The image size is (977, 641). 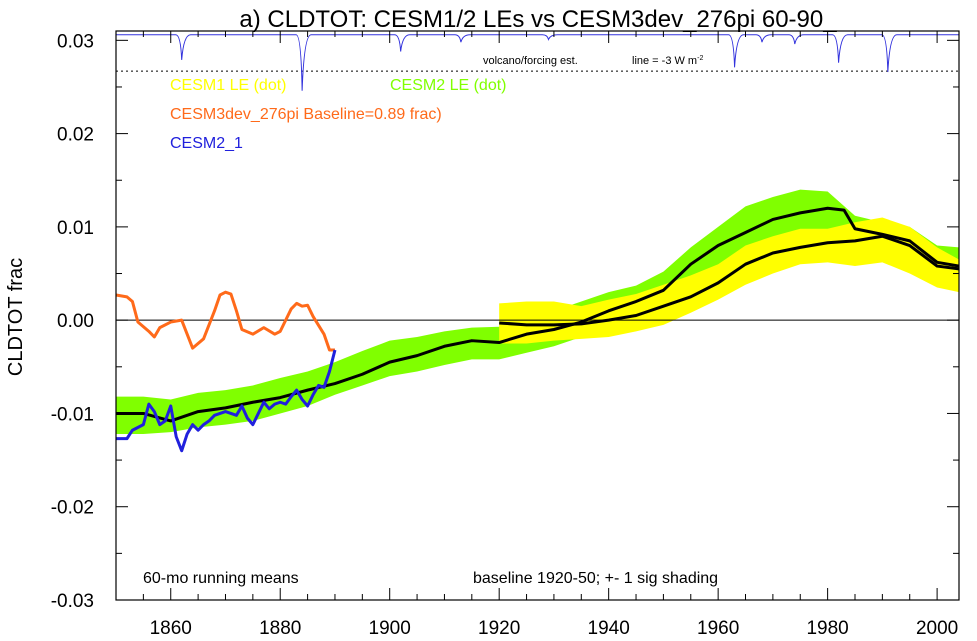 I want to click on volcano-annotation: volcano/forcing est., so click(x=530, y=61).